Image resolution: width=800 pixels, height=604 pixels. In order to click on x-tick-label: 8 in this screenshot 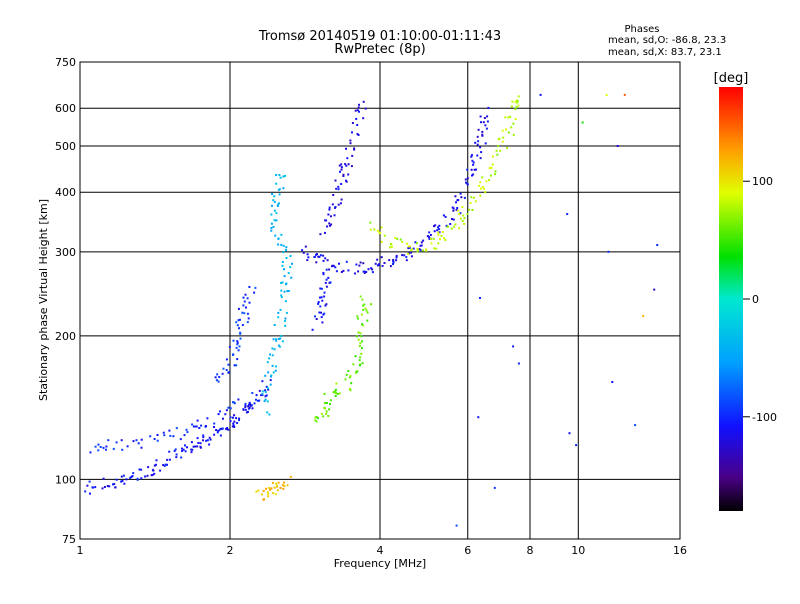, I will do `click(530, 550)`.